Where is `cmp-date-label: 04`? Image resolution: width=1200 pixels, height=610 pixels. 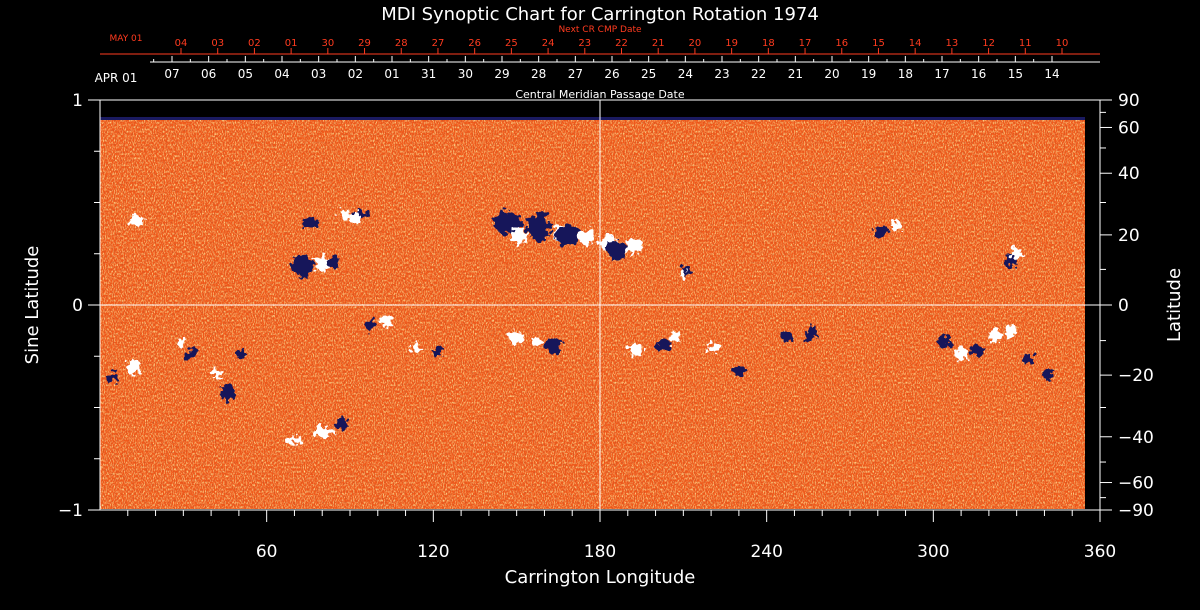 cmp-date-label: 04 is located at coordinates (281, 74).